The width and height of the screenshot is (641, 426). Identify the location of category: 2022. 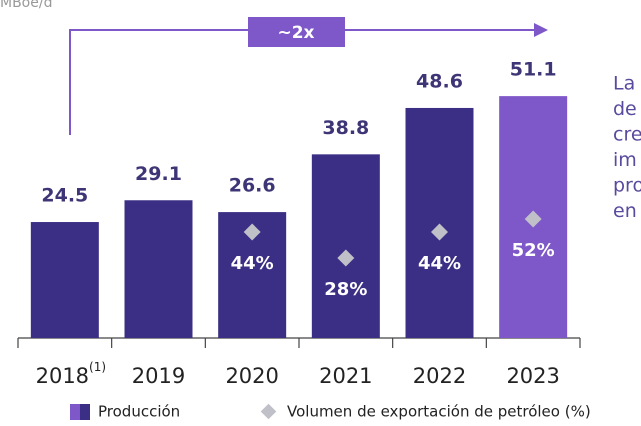
(439, 376).